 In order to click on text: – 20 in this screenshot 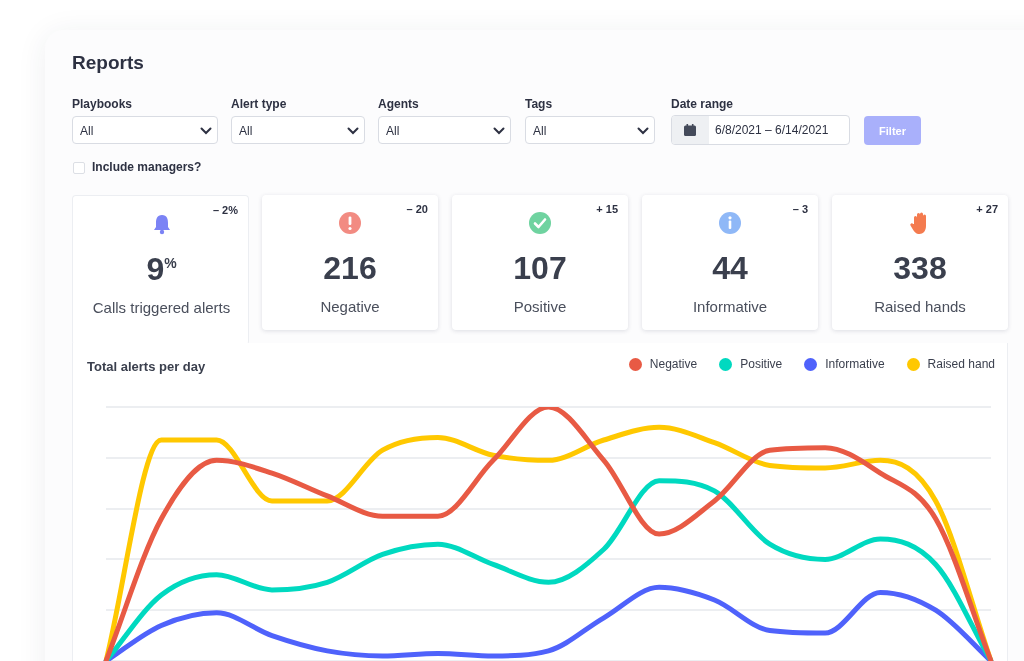, I will do `click(417, 209)`.